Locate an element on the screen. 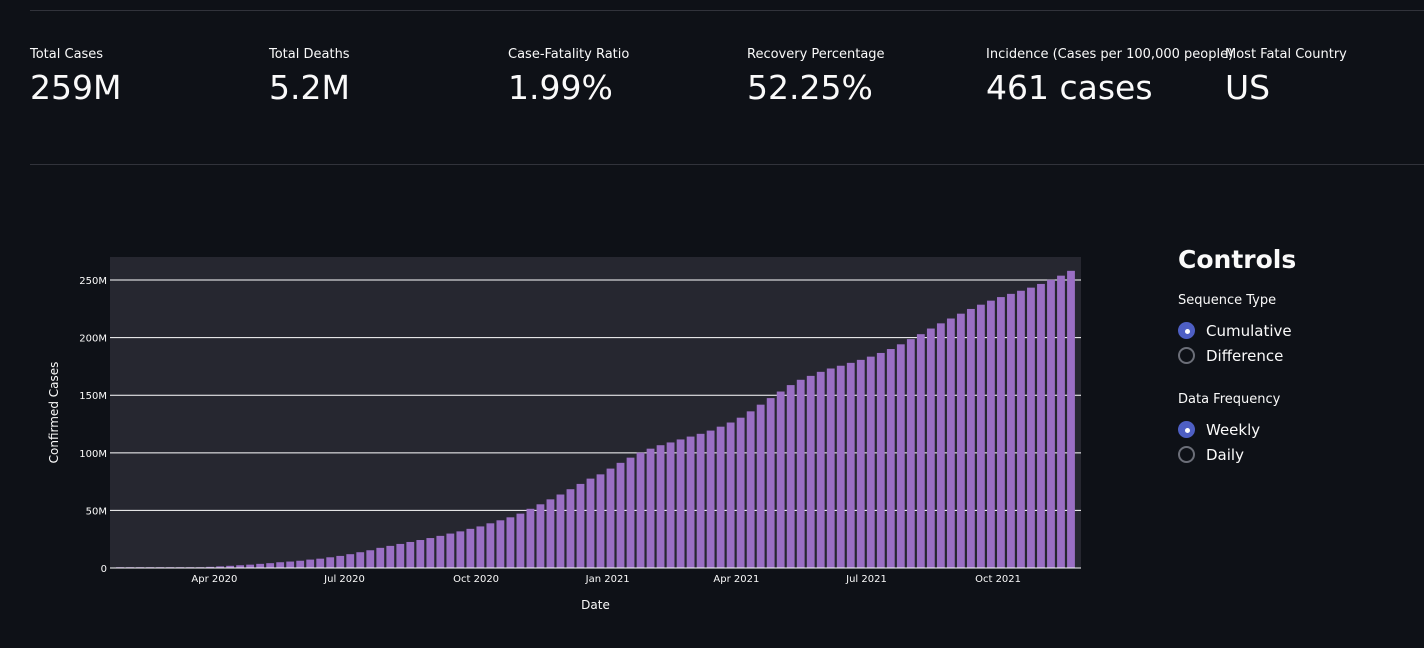 This screenshot has height=648, width=1424. x-tick-label: Apr 2020 is located at coordinates (214, 579).